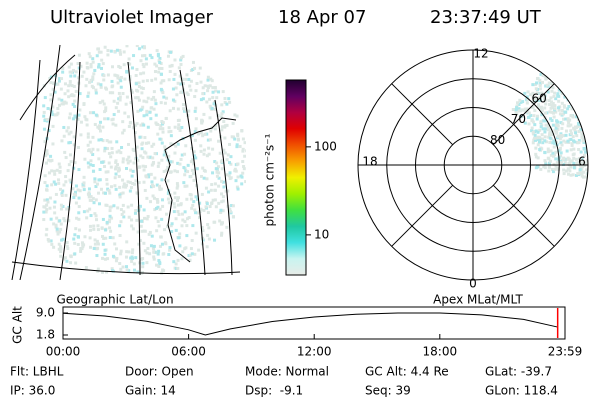  Describe the element at coordinates (287, 372) in the screenshot. I see `info-field: Mode: Normal` at that location.